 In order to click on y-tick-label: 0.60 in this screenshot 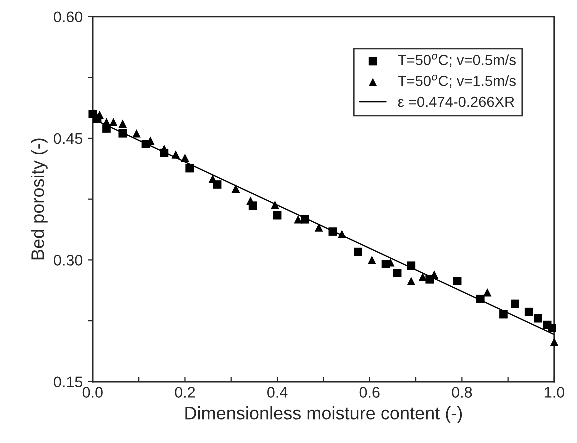, I will do `click(68, 17)`.